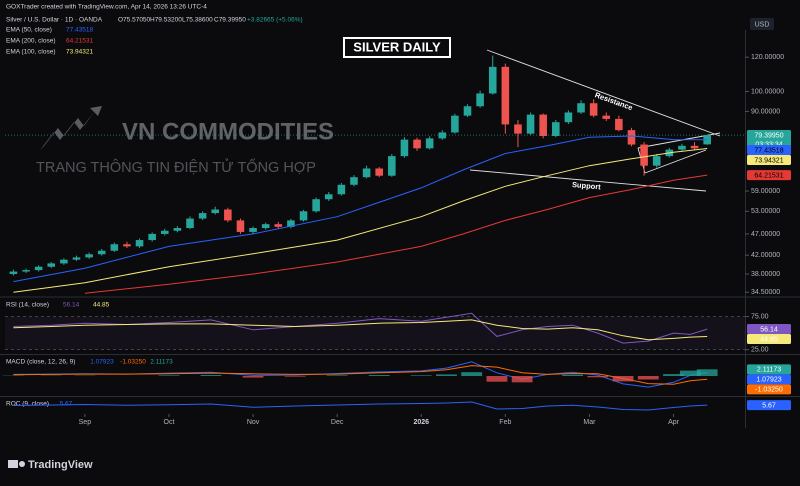 Image resolution: width=800 pixels, height=486 pixels. Describe the element at coordinates (760, 316) in the screenshot. I see `y-tick-label: 75.00` at that location.